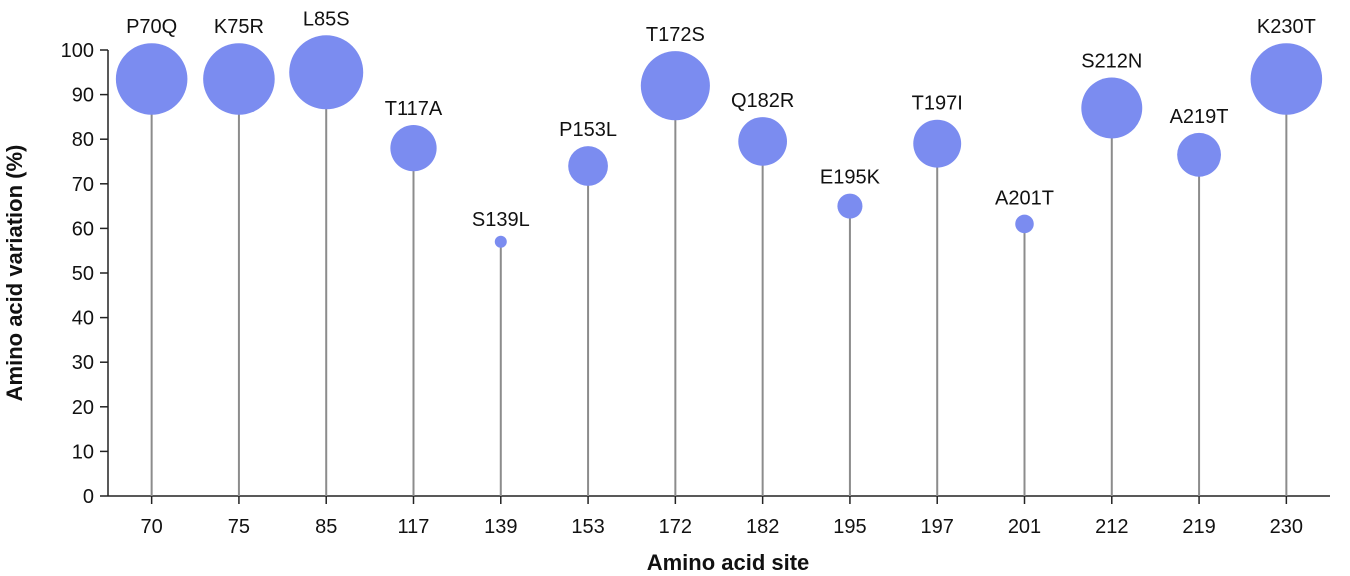 Image resolution: width=1350 pixels, height=576 pixels. What do you see at coordinates (1286, 27) in the screenshot?
I see `mutation-label: K230T` at bounding box center [1286, 27].